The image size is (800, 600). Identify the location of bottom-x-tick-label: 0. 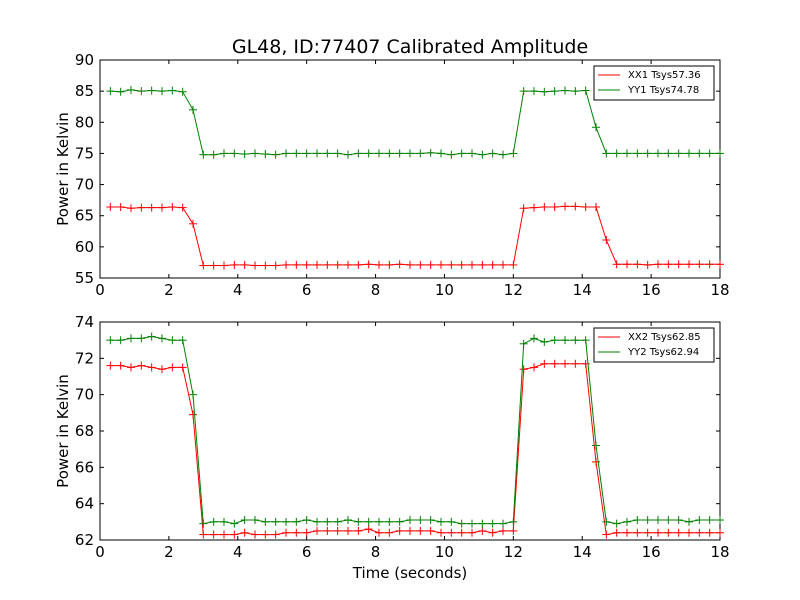
(100, 552).